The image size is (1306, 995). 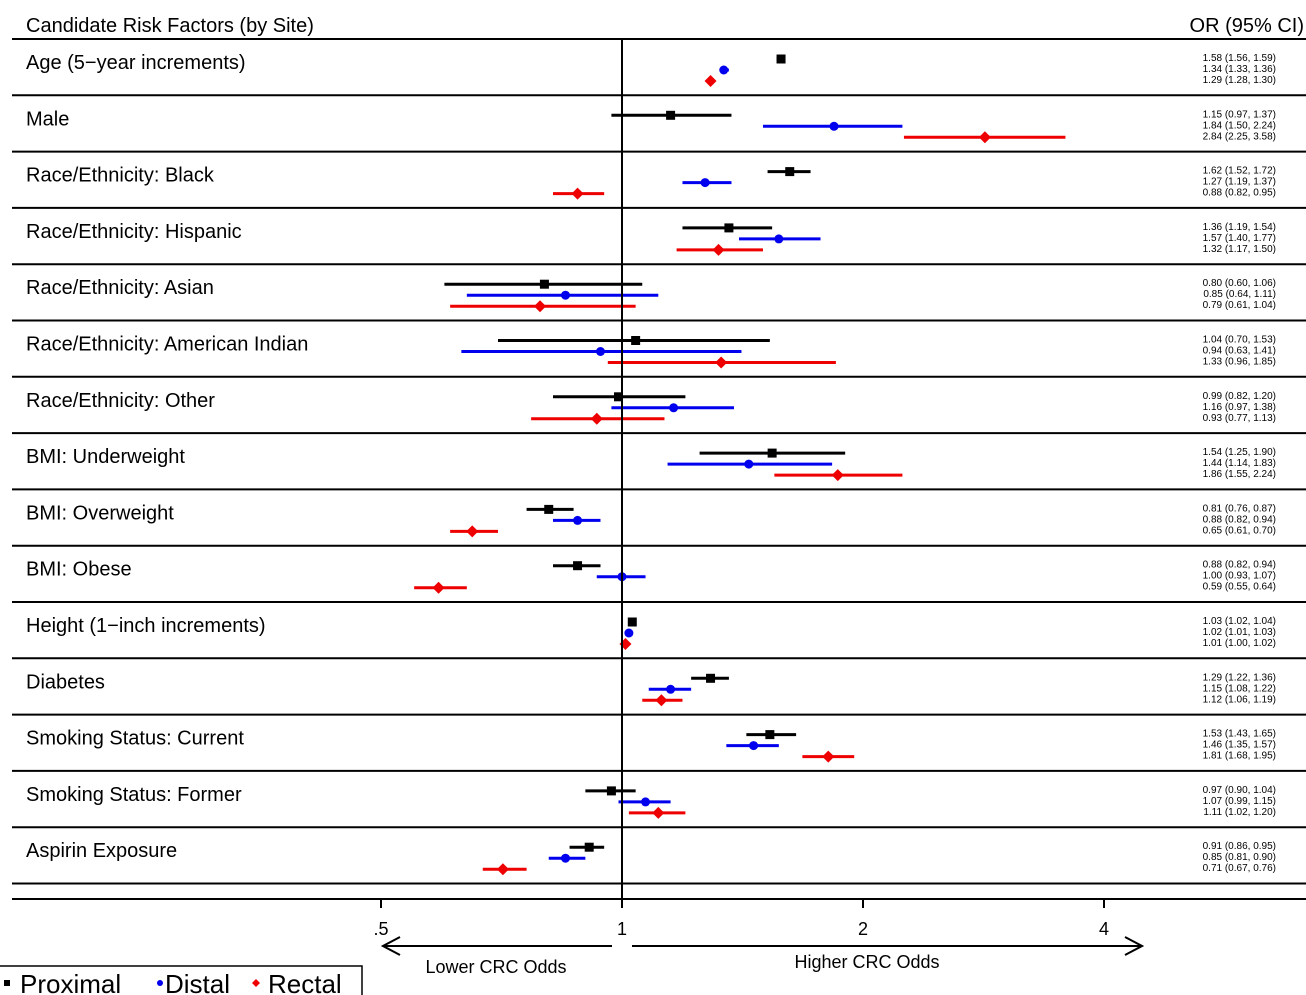 What do you see at coordinates (380, 929) in the screenshot?
I see `x-tick-label: .5` at bounding box center [380, 929].